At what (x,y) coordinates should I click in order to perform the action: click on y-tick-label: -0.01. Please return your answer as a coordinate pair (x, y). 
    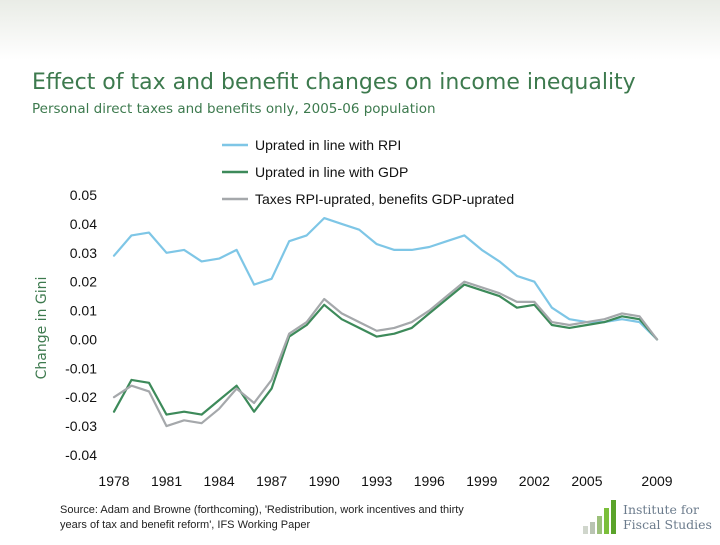
    Looking at the image, I should click on (81, 368).